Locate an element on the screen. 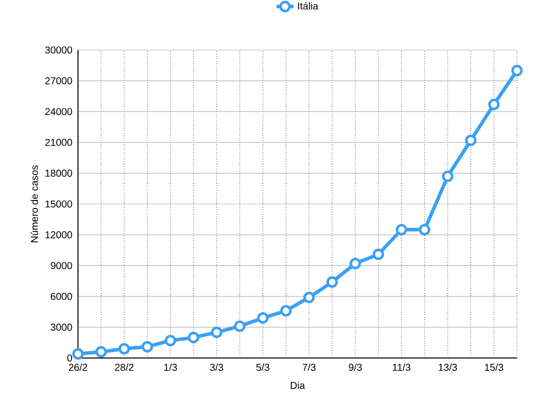  y-tick-label: 18000 is located at coordinates (59, 173).